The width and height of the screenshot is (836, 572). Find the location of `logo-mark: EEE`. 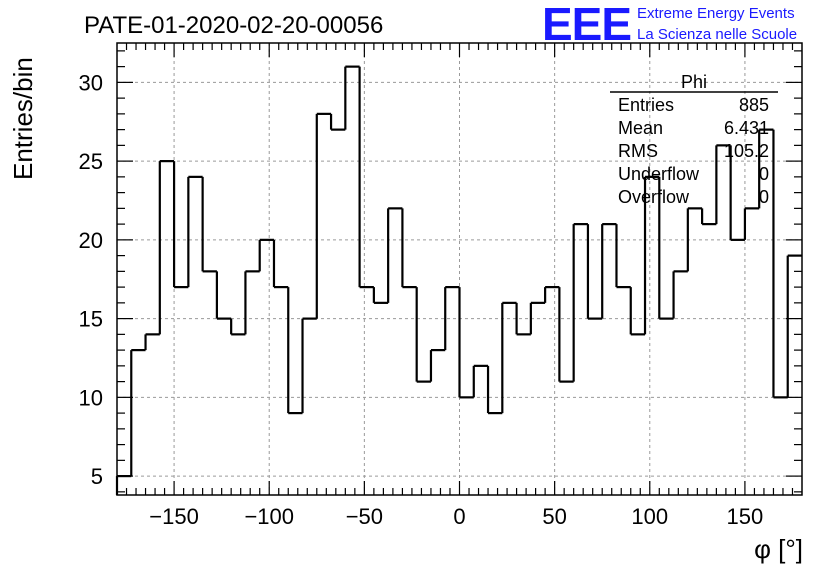

logo-mark: EEE is located at coordinates (586, 25).